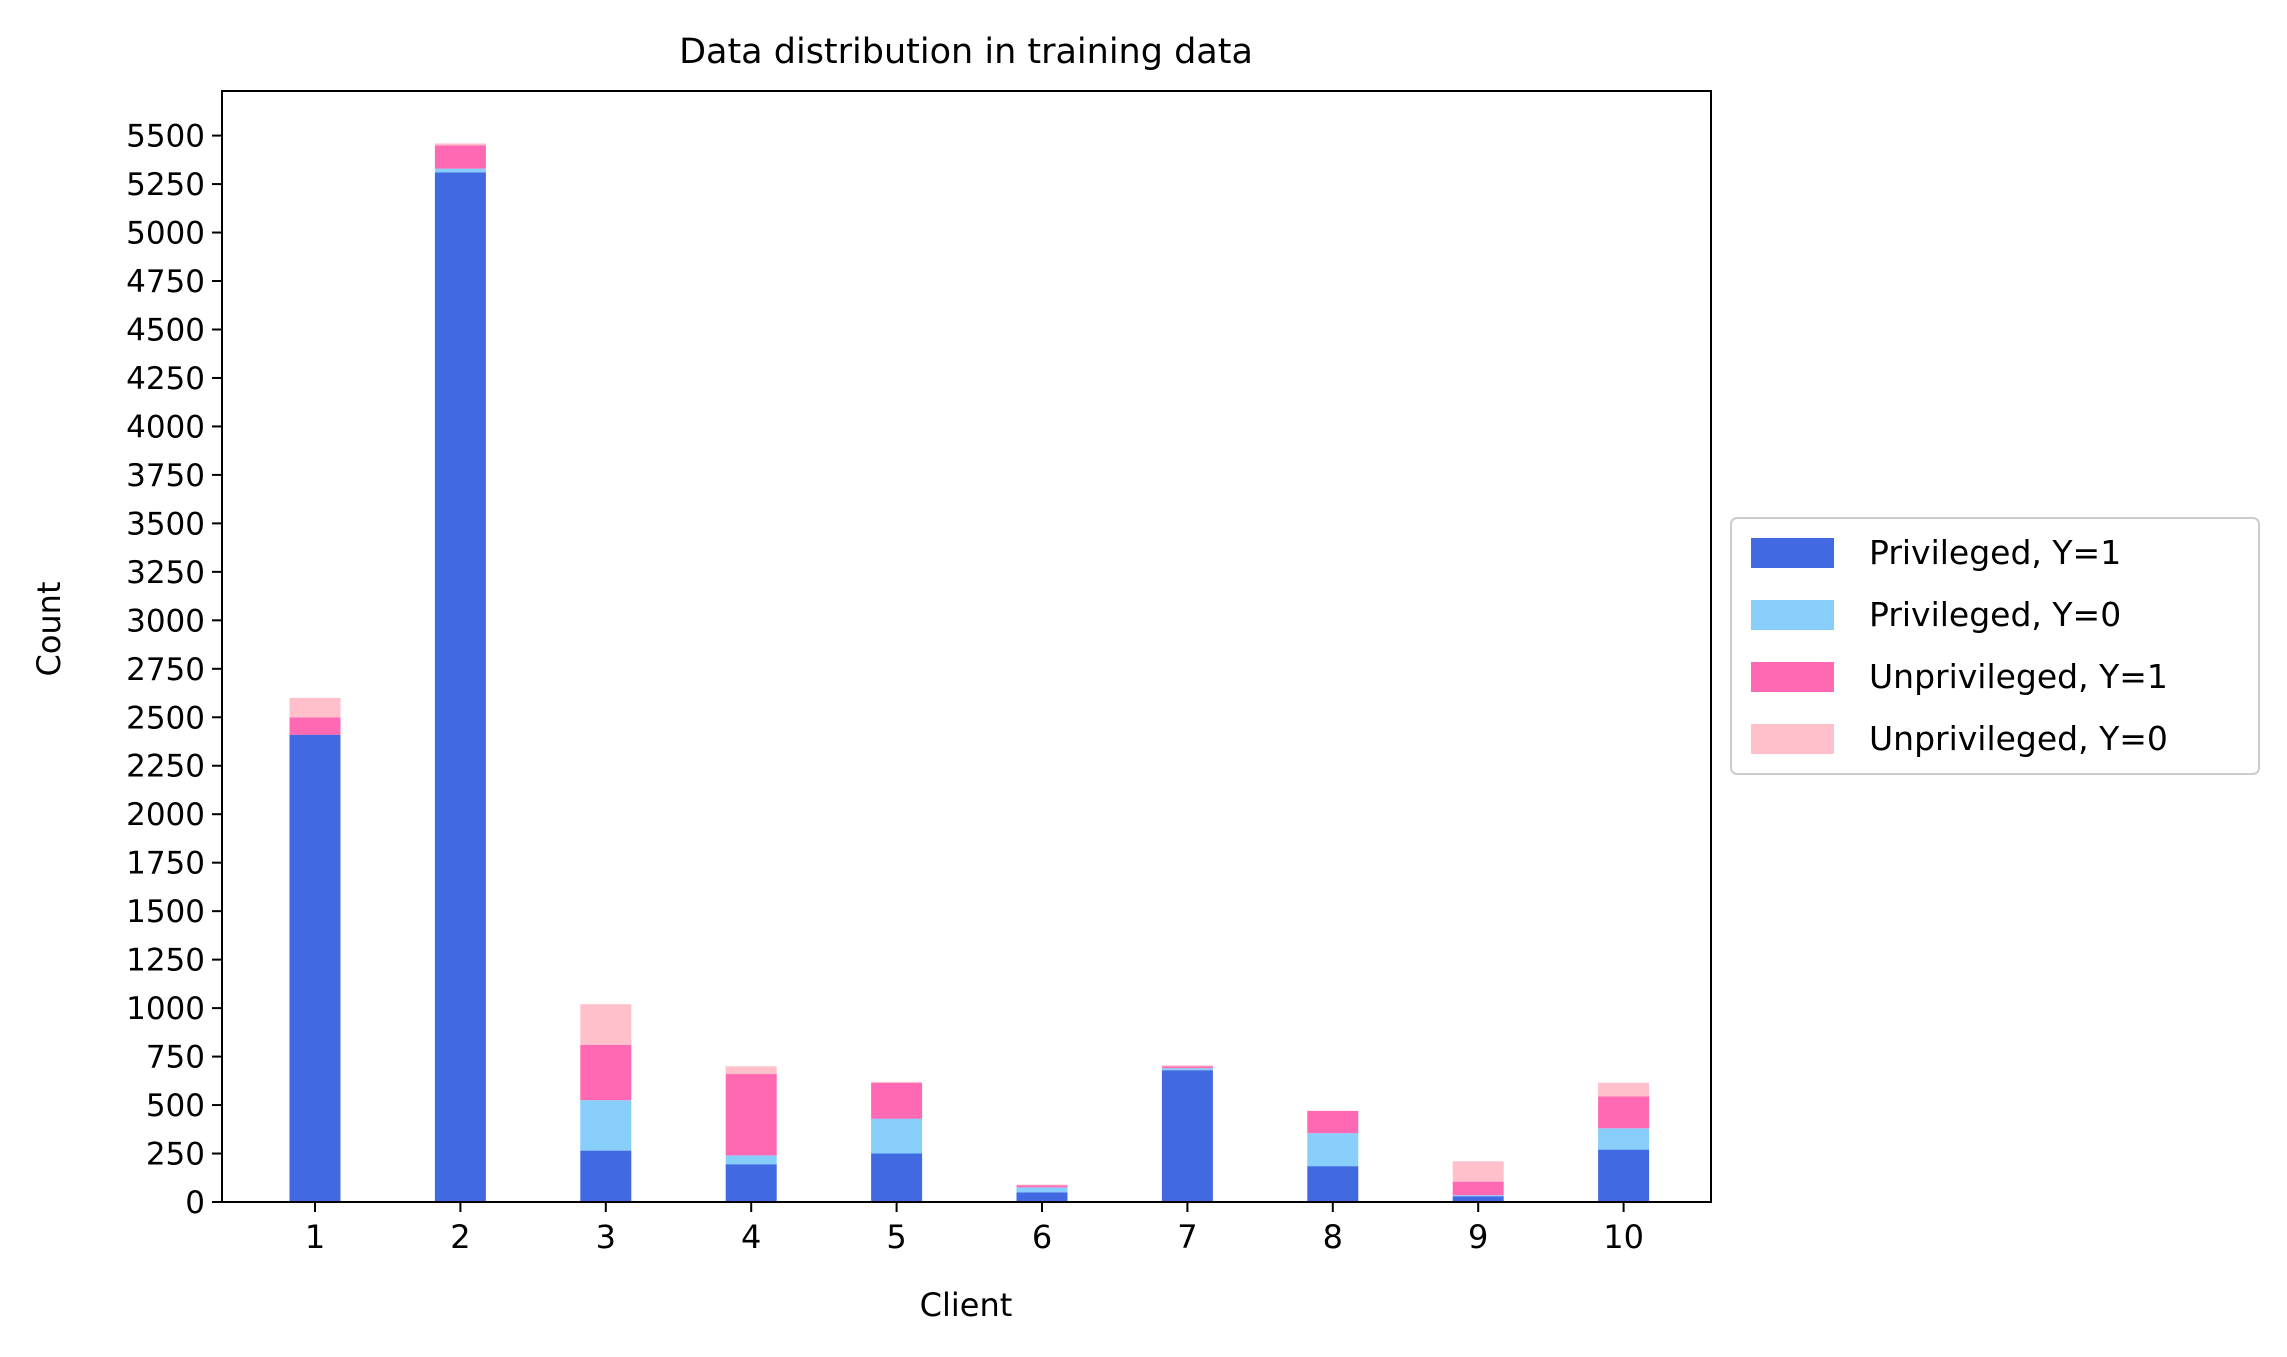 Image resolution: width=2287 pixels, height=1357 pixels. I want to click on y-tick-label: 3250, so click(165, 573).